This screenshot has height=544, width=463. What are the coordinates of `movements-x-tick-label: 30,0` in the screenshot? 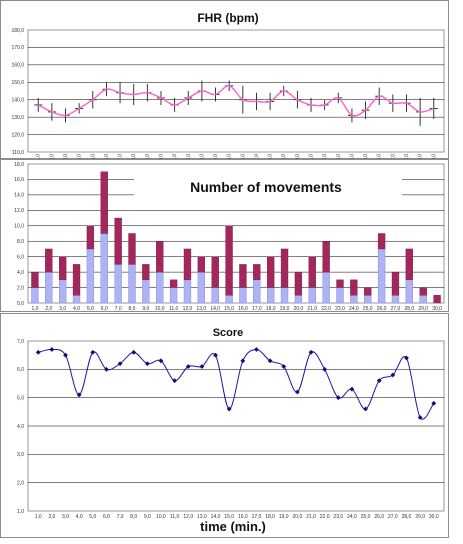 It's located at (437, 309).